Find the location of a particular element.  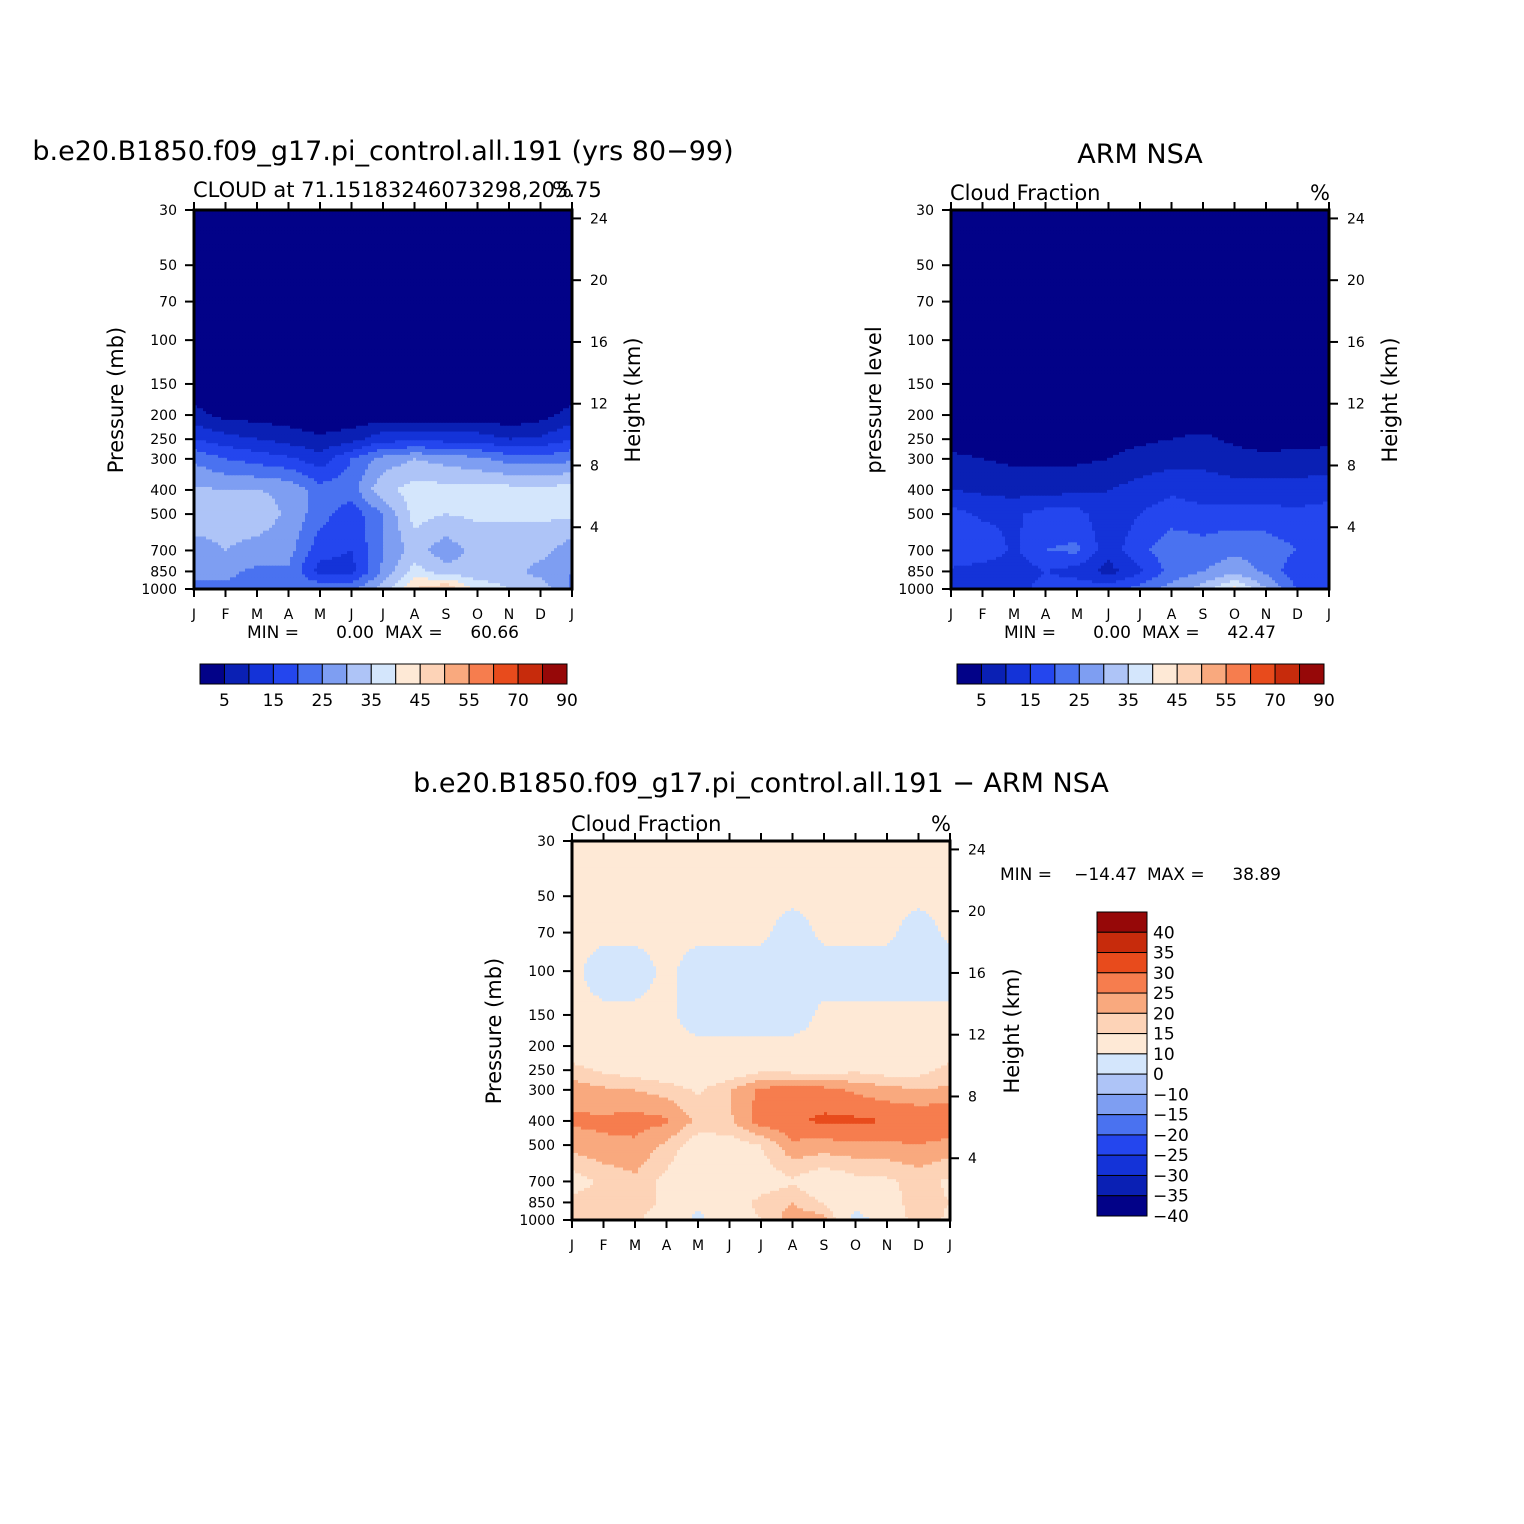

panel-model-subtitle: CLOUD at 71.15183246073298,203.75 is located at coordinates (397, 190).